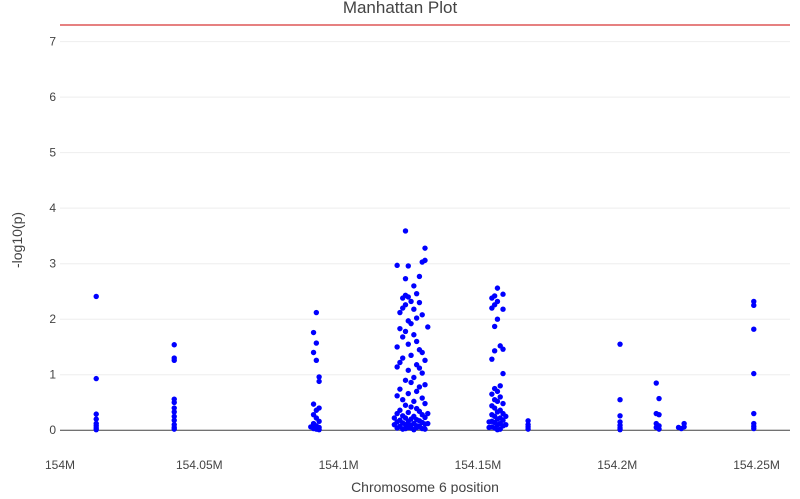  Describe the element at coordinates (52, 430) in the screenshot. I see `y-tick-label: 0` at that location.